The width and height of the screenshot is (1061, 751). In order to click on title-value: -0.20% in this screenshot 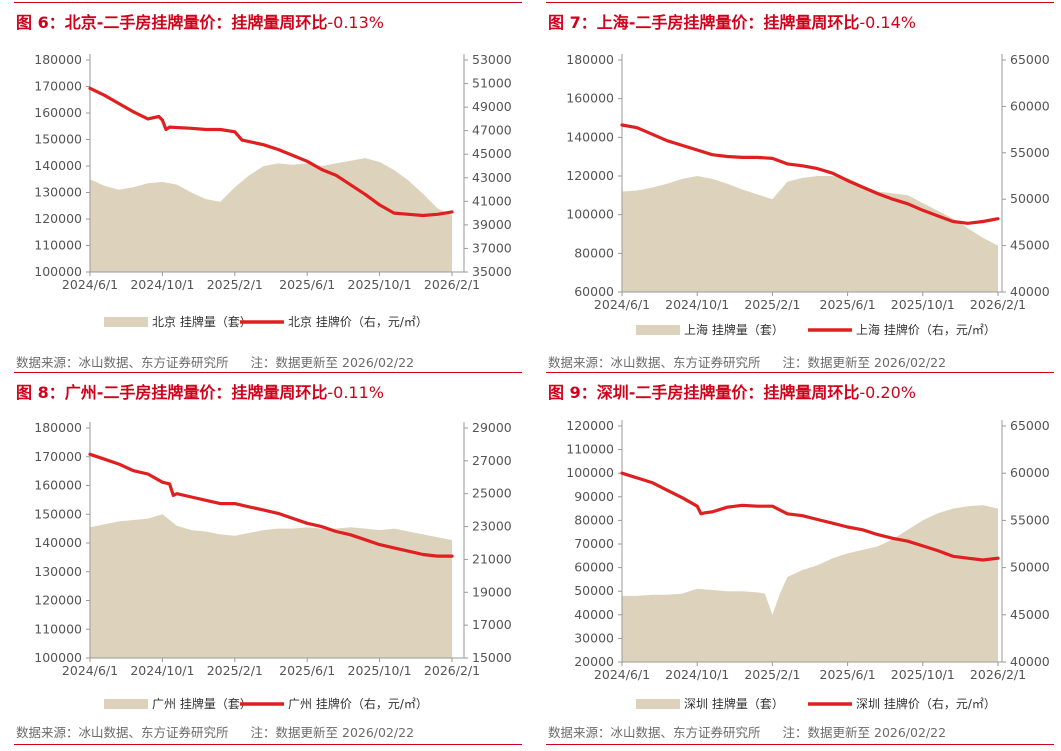, I will do `click(887, 392)`.